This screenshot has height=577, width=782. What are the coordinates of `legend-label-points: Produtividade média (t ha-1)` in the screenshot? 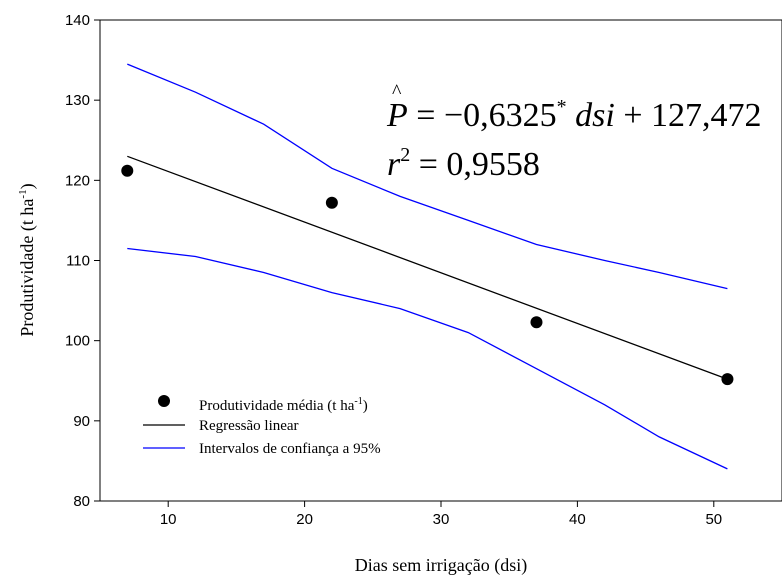 It's located at (283, 405).